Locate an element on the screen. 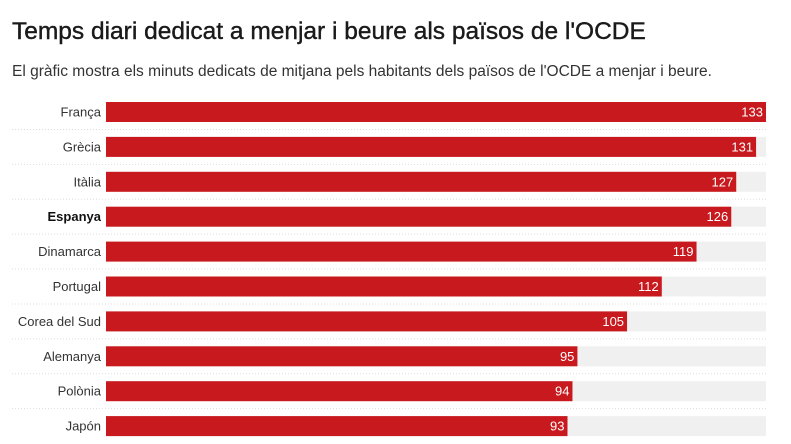  category-label: Grècia is located at coordinates (82, 146).